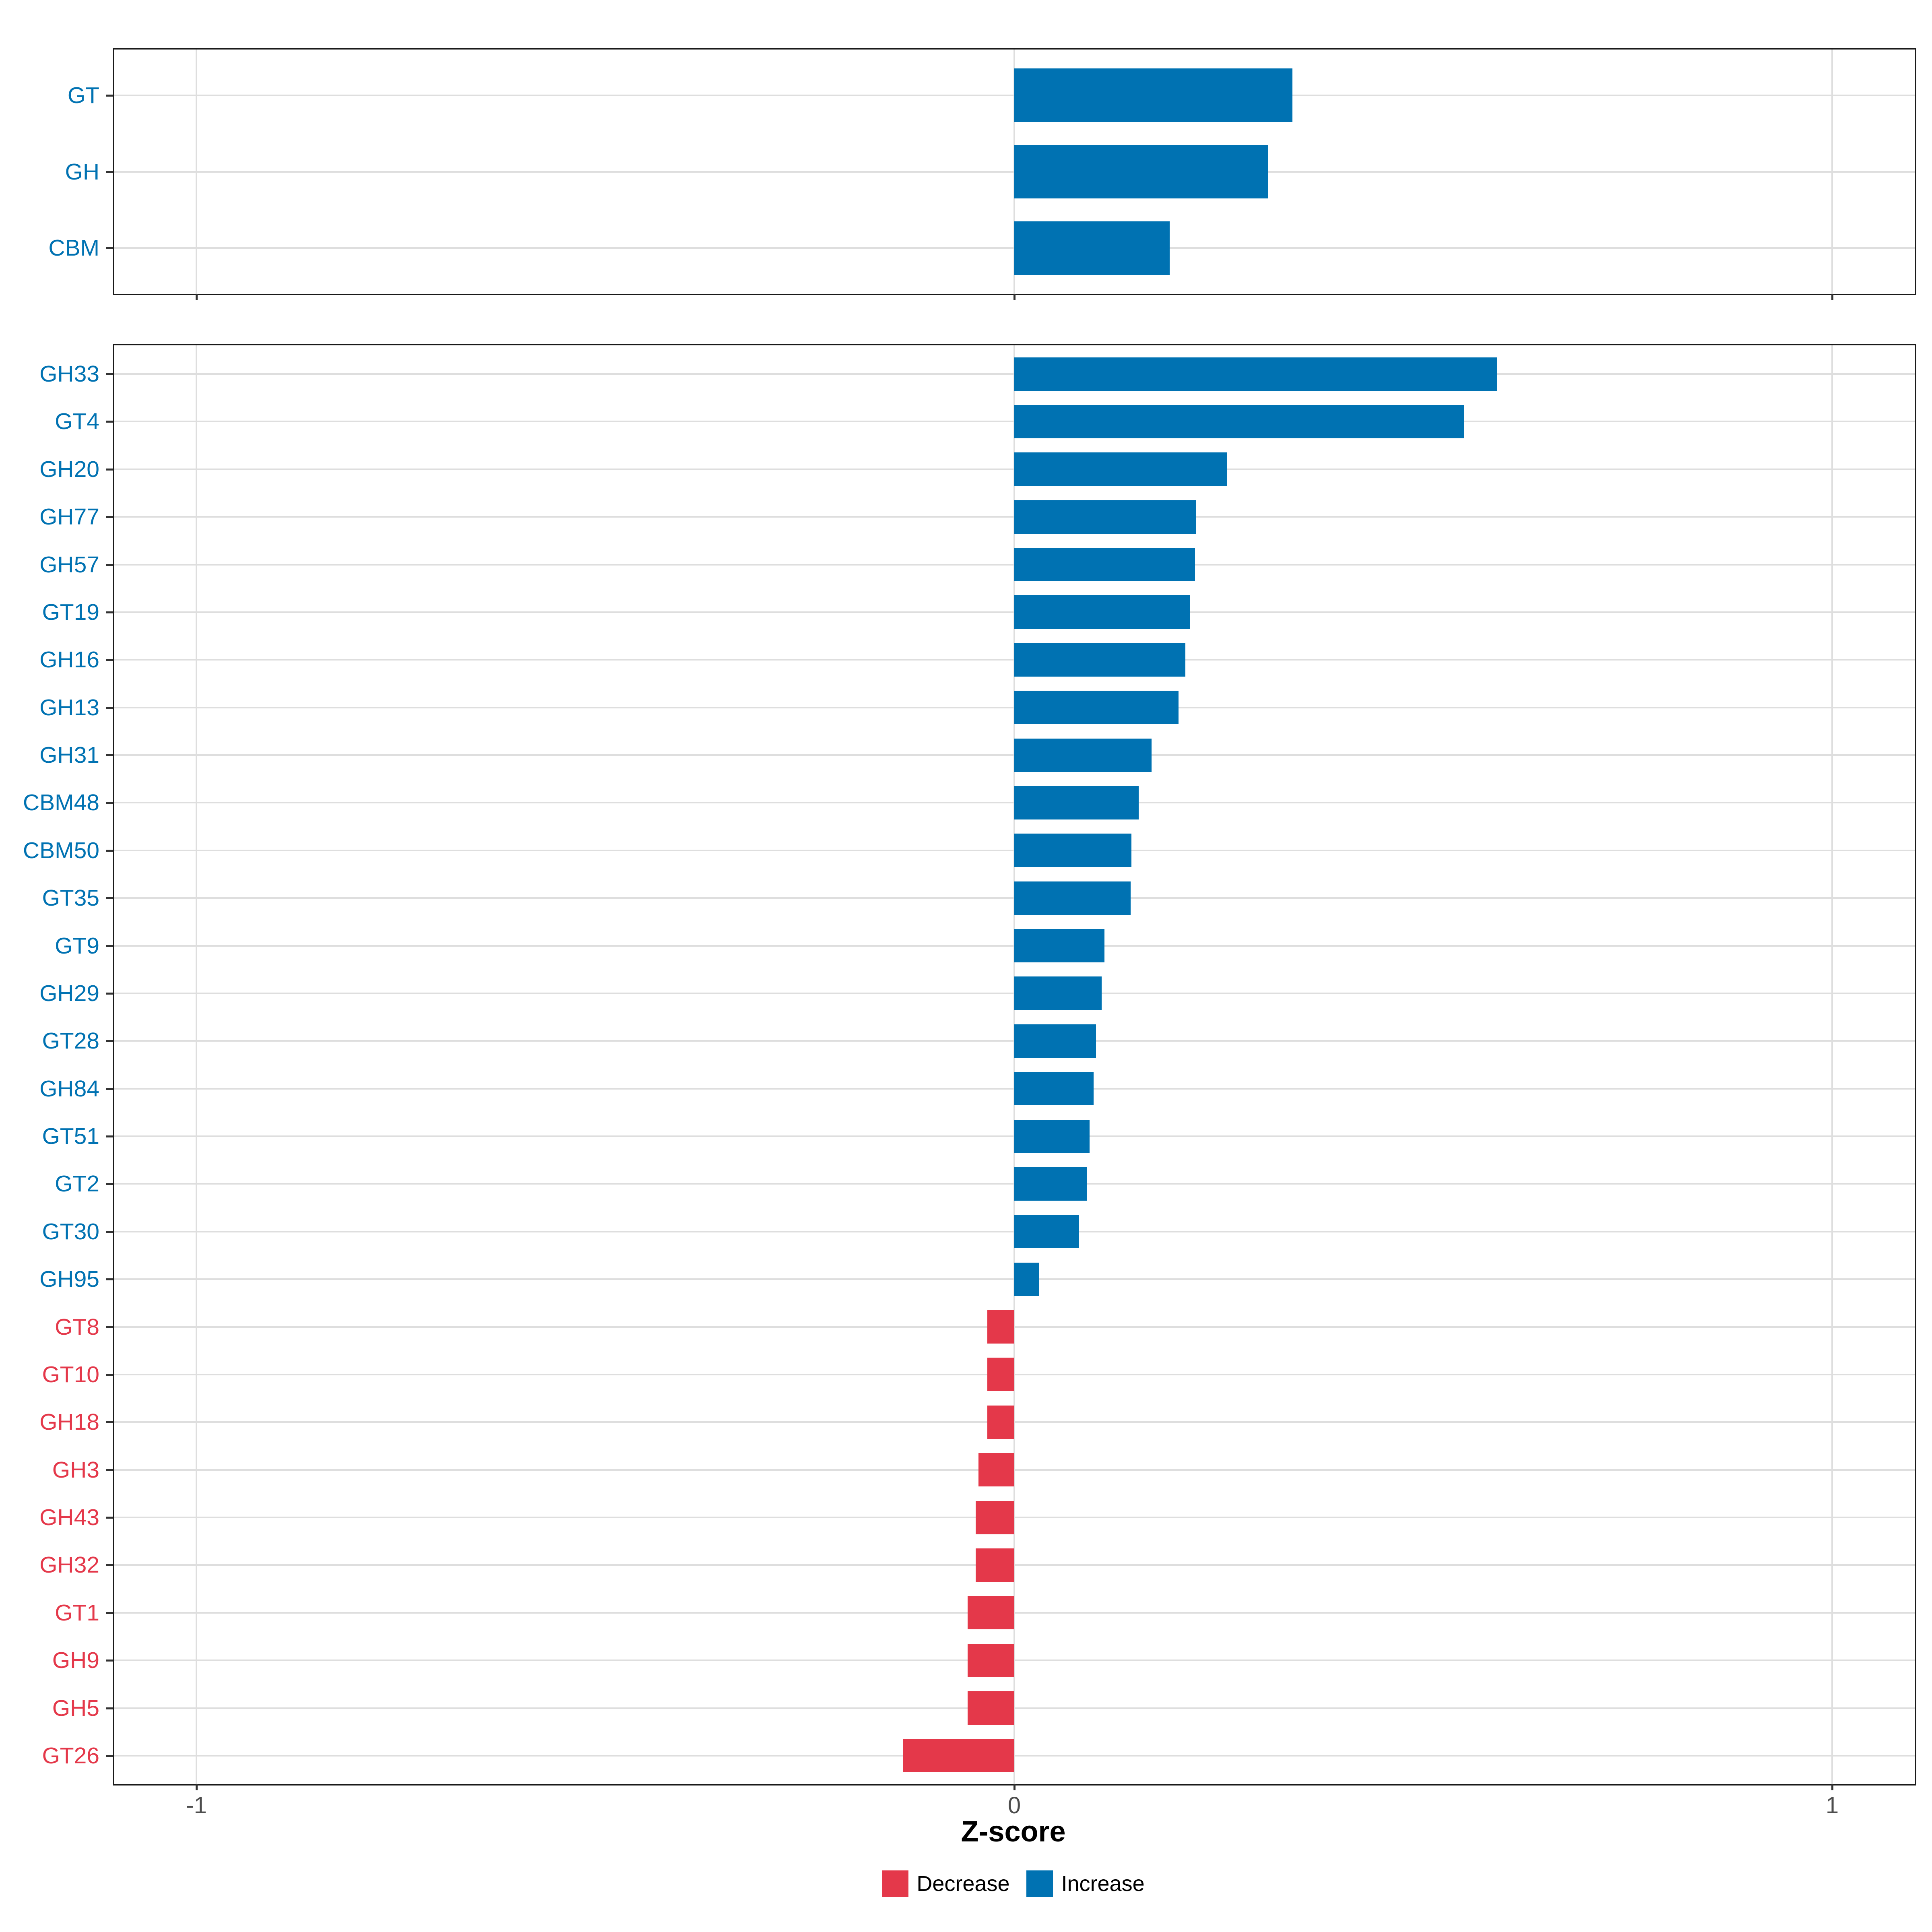 This screenshot has width=1932, height=1932. What do you see at coordinates (83, 95) in the screenshot?
I see `y-axis-label-GT: GT` at bounding box center [83, 95].